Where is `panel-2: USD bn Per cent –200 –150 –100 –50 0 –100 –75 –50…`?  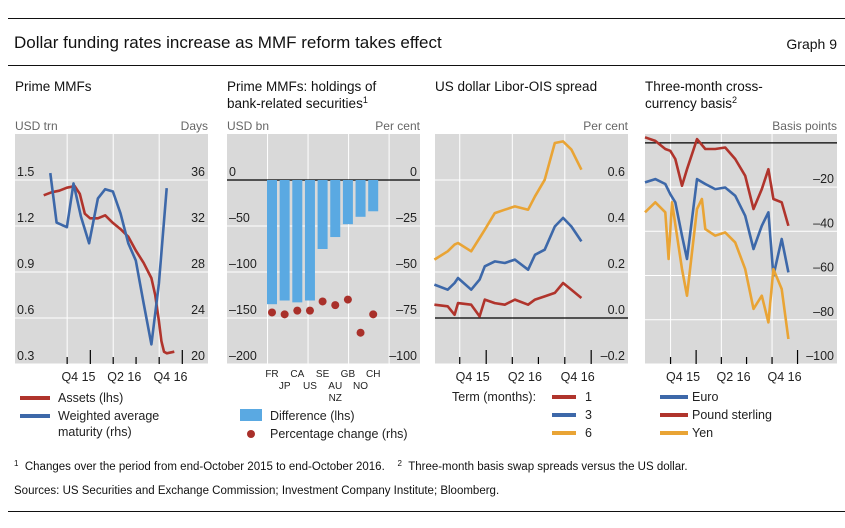 panel-2: USD bn Per cent –200 –150 –100 –50 0 –100 –75 –50… is located at coordinates (324, 261).